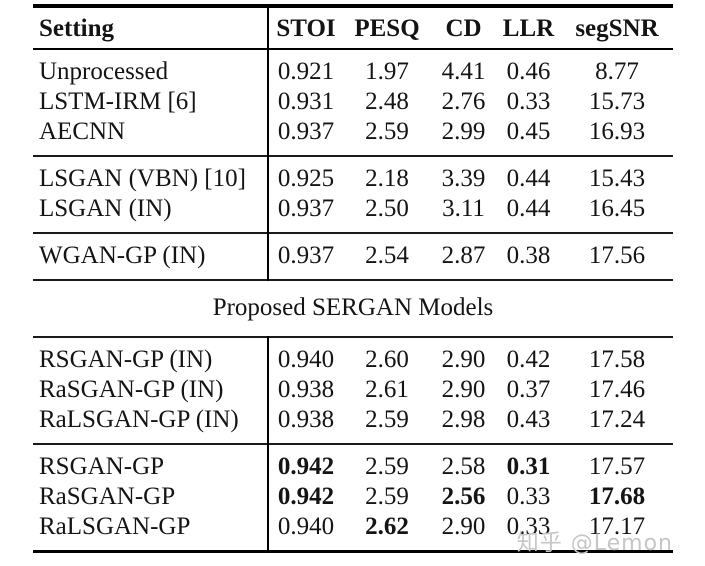 This screenshot has width=705, height=566. I want to click on table-row: RaLSGAN-GP 0.940 2.62 2.90 0.33 17.17, so click(353, 531).